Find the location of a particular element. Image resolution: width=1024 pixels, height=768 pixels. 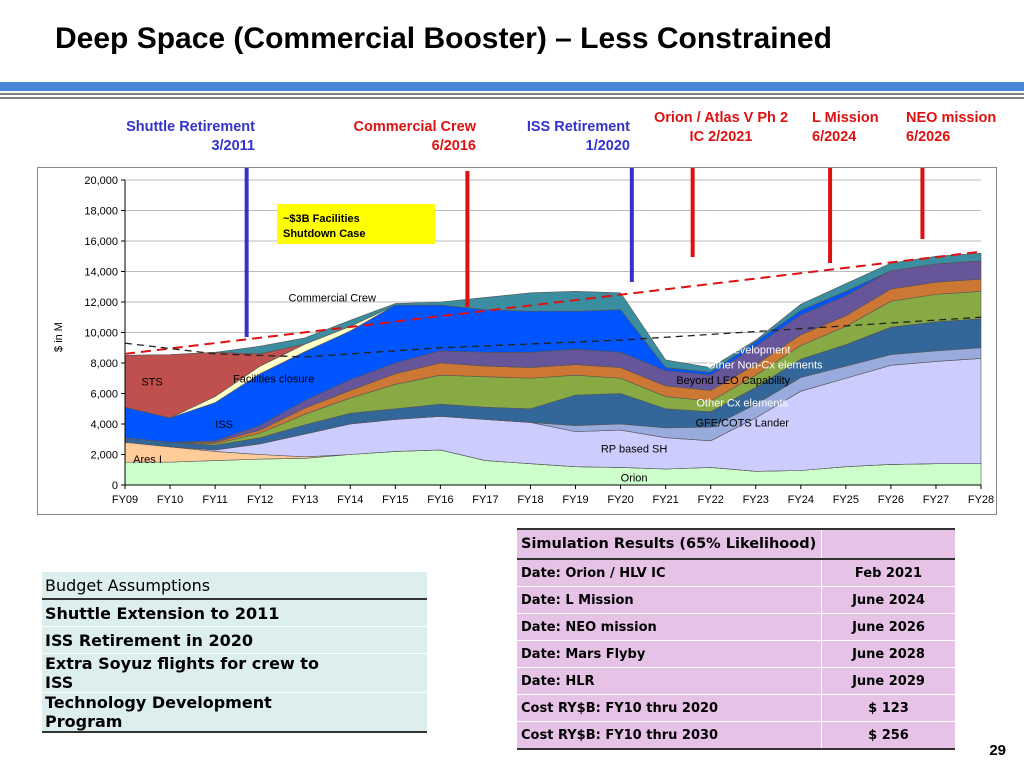

milestone-label: NEO mission is located at coordinates (951, 118).